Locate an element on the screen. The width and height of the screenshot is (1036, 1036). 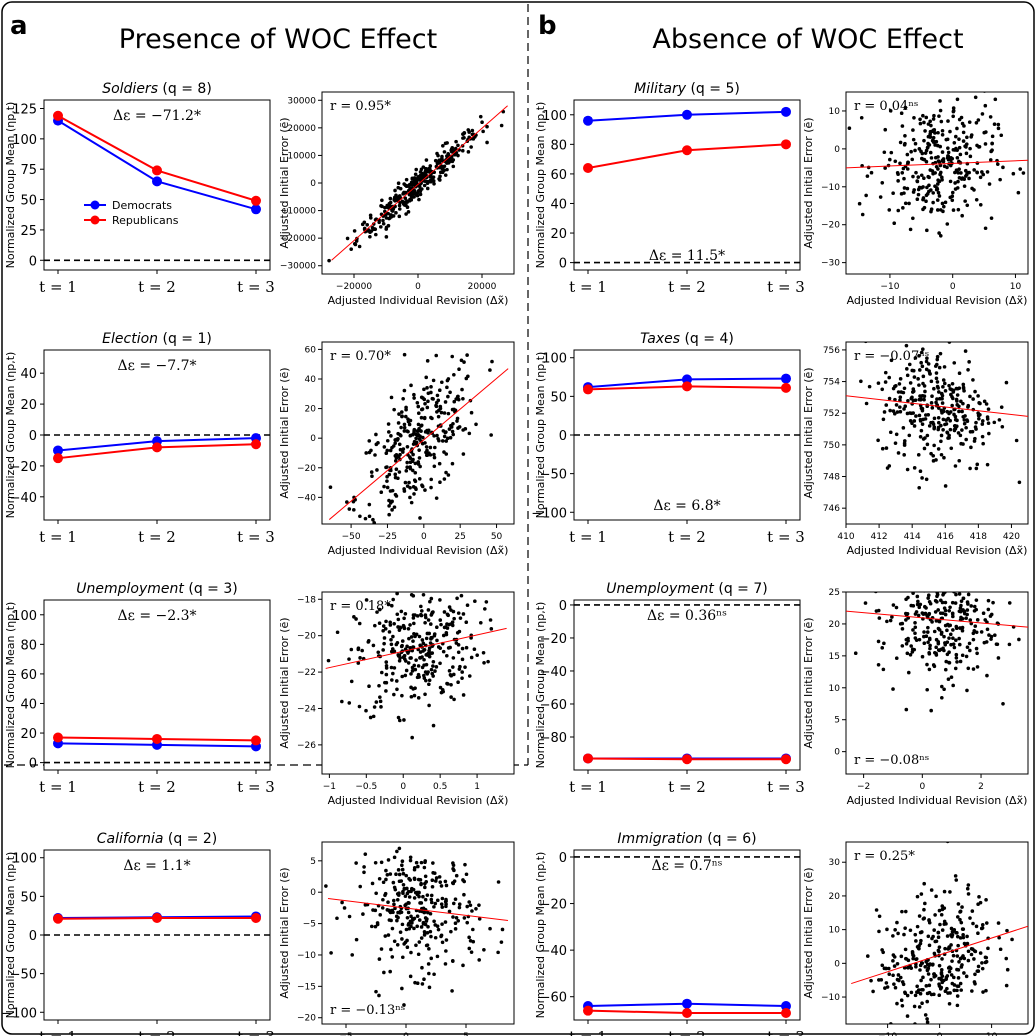
delta-annotation: Δε = 0.7ⁿˢ is located at coordinates (686, 866).